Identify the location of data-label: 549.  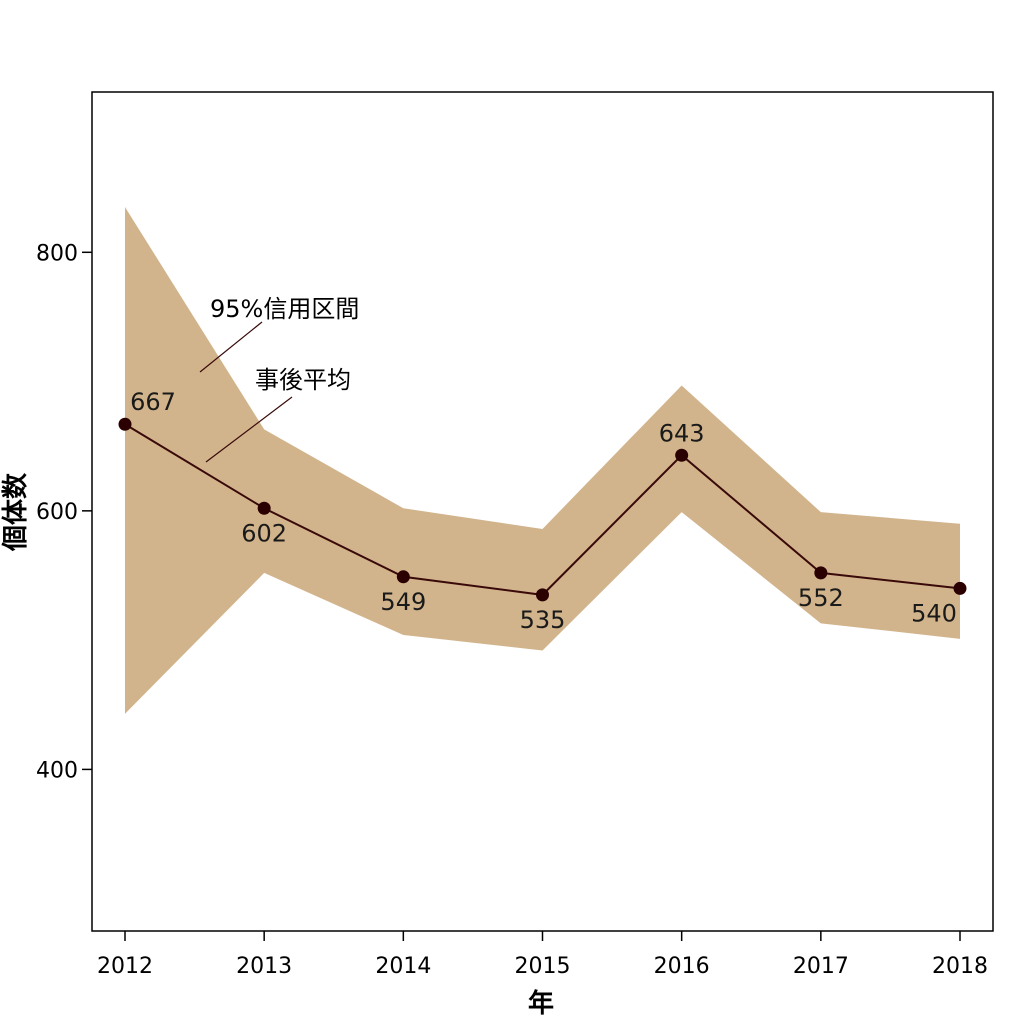
(403, 602).